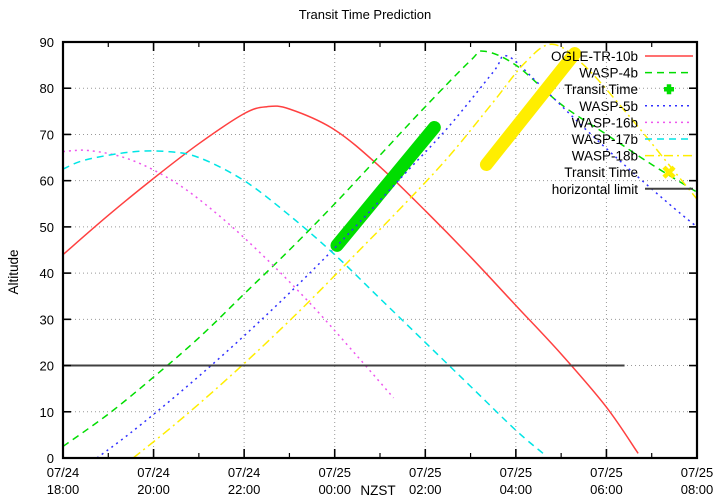 The width and height of the screenshot is (720, 504). Describe the element at coordinates (47, 227) in the screenshot. I see `y-tick-label: 50` at that location.